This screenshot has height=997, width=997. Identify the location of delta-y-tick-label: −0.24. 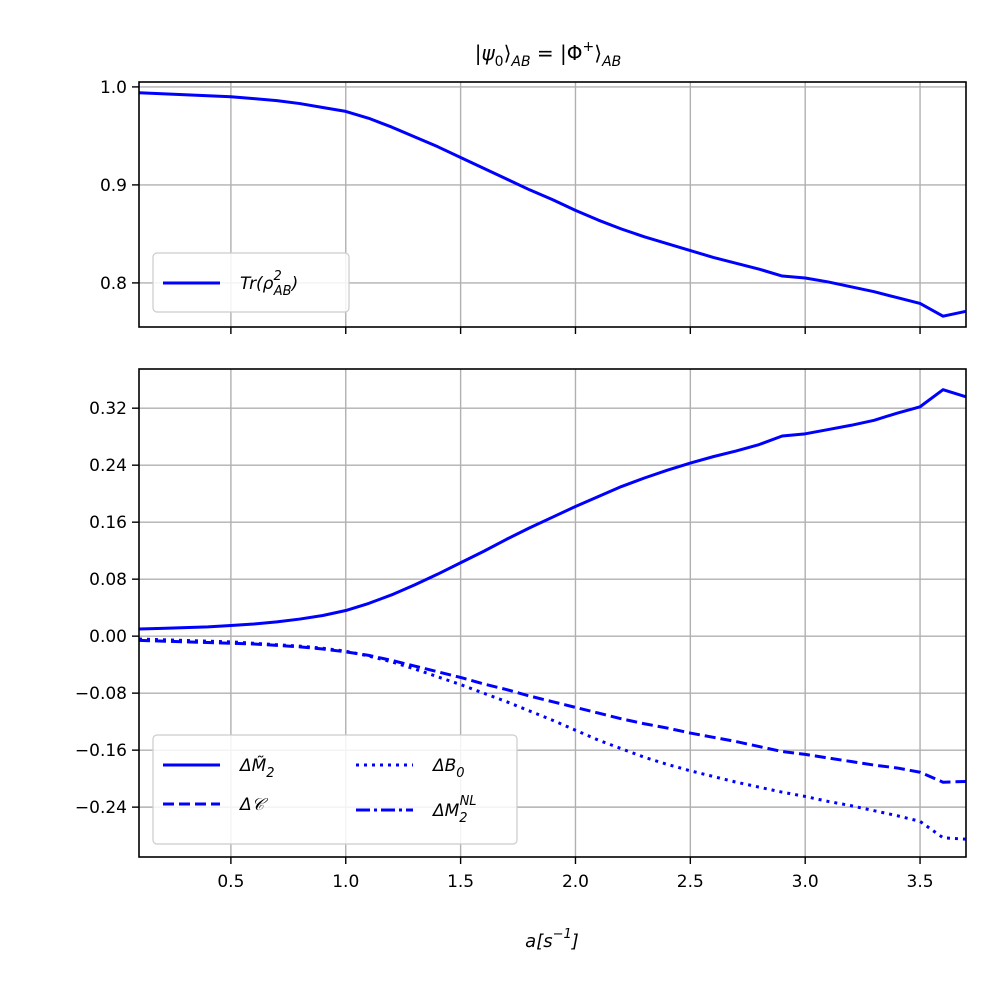
(101, 808).